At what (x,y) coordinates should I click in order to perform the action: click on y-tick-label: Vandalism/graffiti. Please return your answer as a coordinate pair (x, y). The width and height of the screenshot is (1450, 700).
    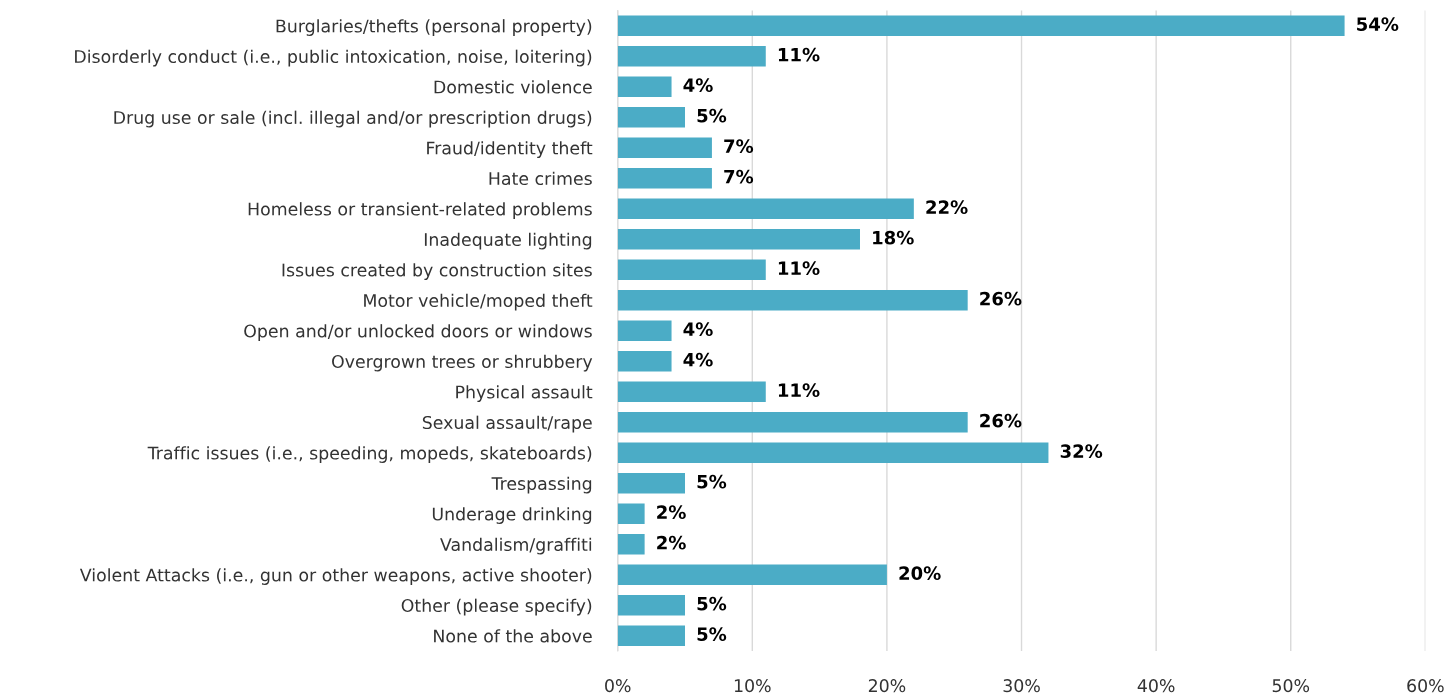
    Looking at the image, I should click on (516, 546).